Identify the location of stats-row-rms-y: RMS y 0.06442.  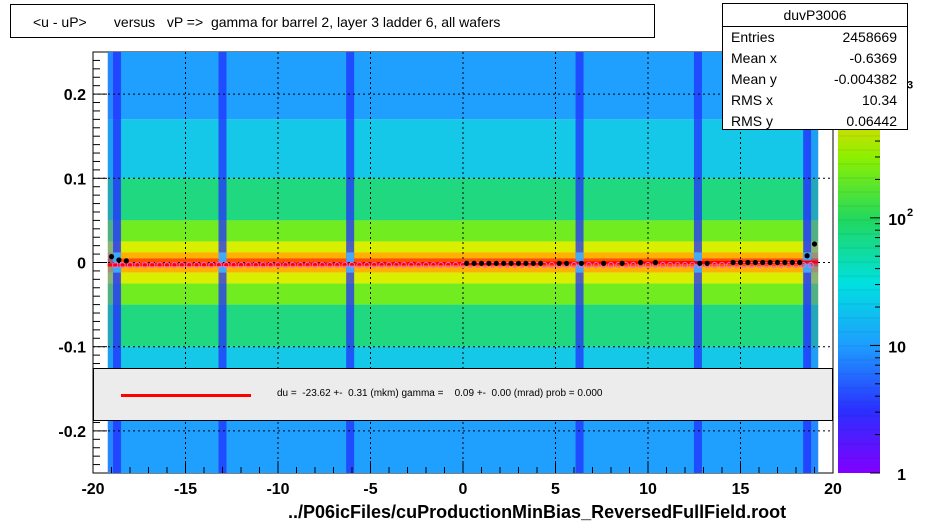
(815, 121).